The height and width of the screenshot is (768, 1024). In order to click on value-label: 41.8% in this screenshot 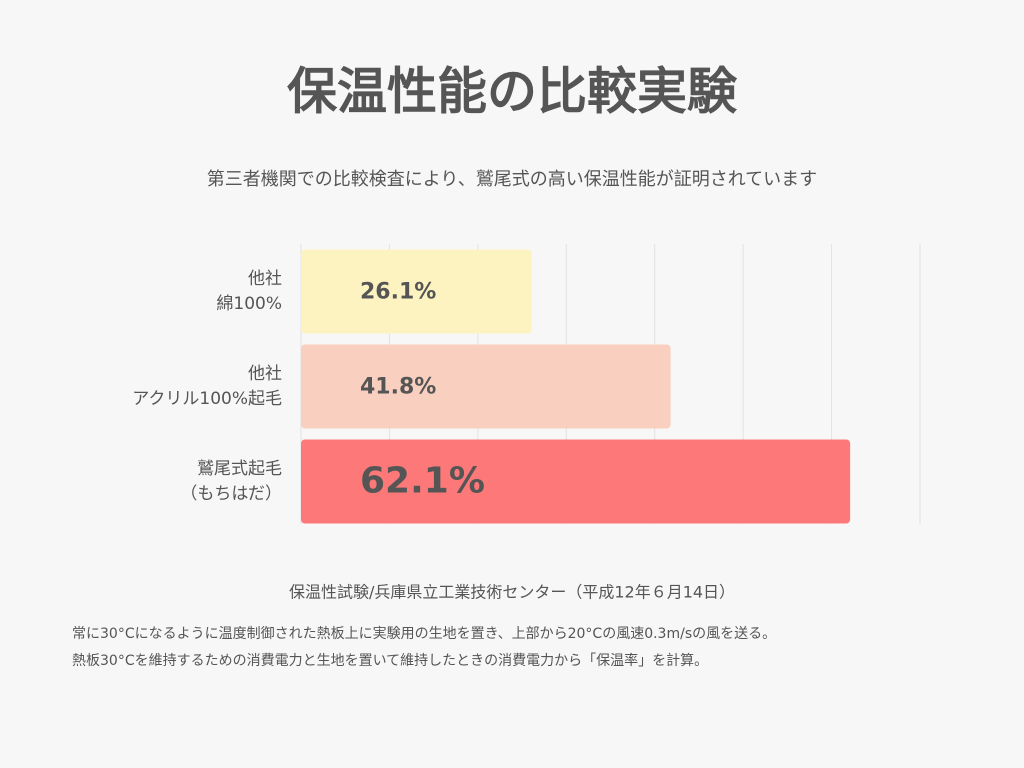, I will do `click(398, 387)`.